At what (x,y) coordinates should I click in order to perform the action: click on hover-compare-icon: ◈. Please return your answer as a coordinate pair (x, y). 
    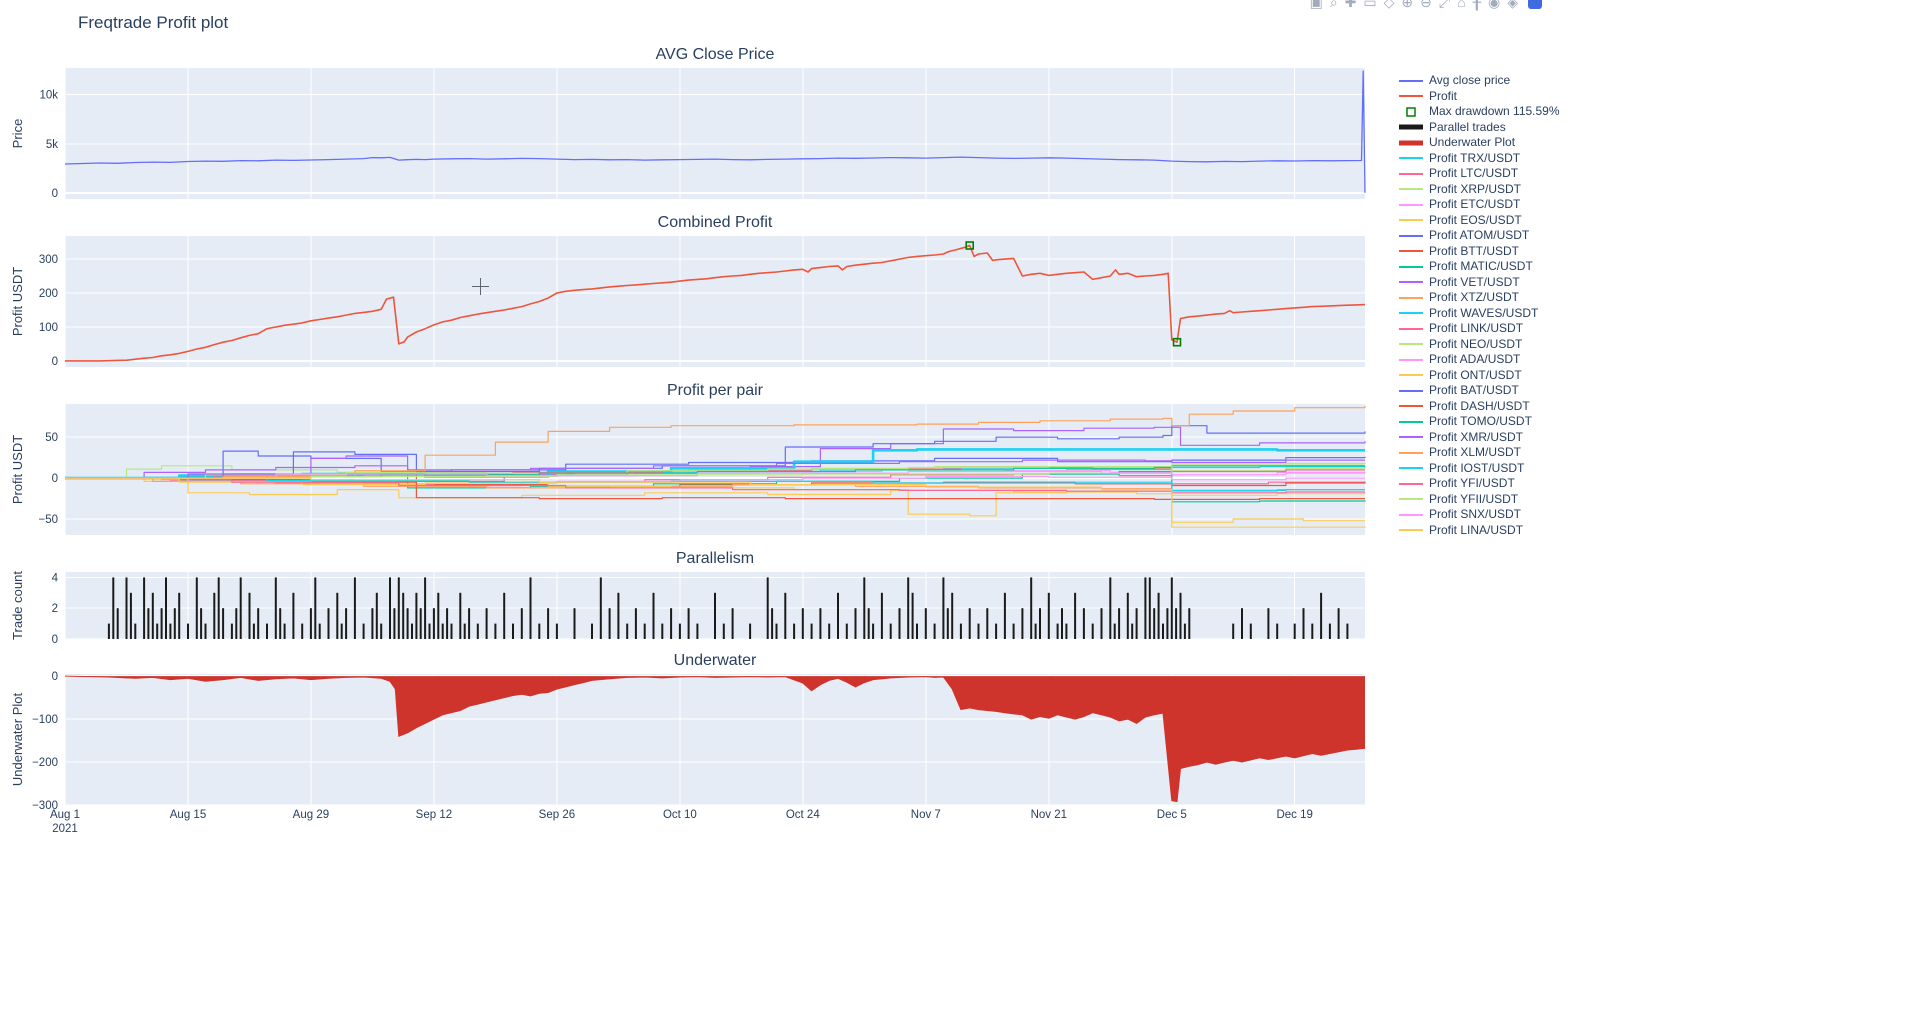
    Looking at the image, I should click on (1512, 5).